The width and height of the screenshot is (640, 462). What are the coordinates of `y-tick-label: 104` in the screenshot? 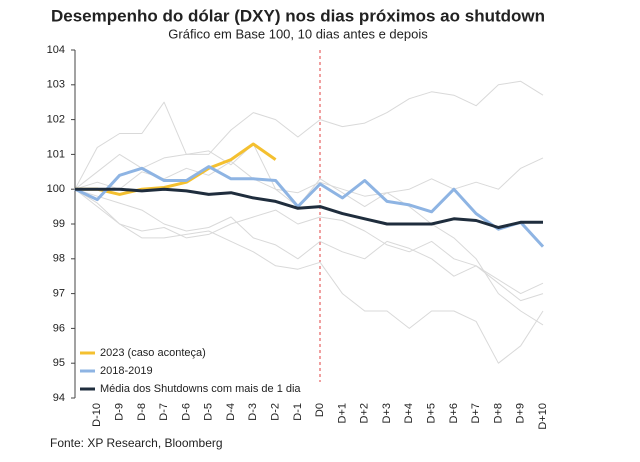 It's located at (56, 50).